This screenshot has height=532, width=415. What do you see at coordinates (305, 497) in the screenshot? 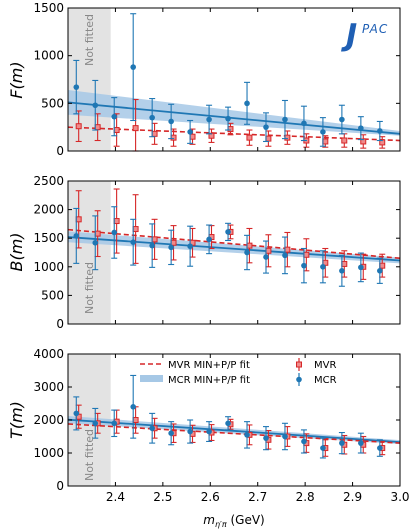
I see `x-tick-label: 2.8` at bounding box center [305, 497].